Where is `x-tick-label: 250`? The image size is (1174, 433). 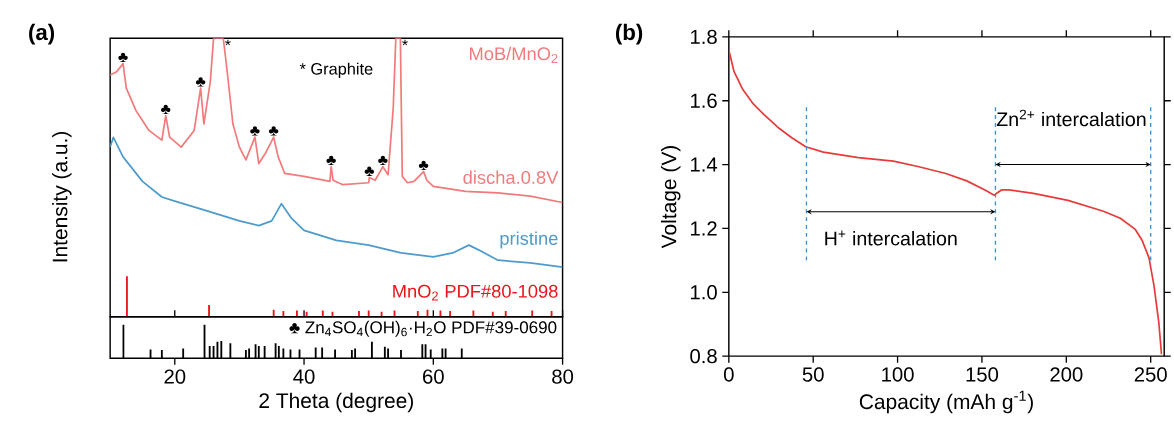
x-tick-label: 250 is located at coordinates (1150, 374).